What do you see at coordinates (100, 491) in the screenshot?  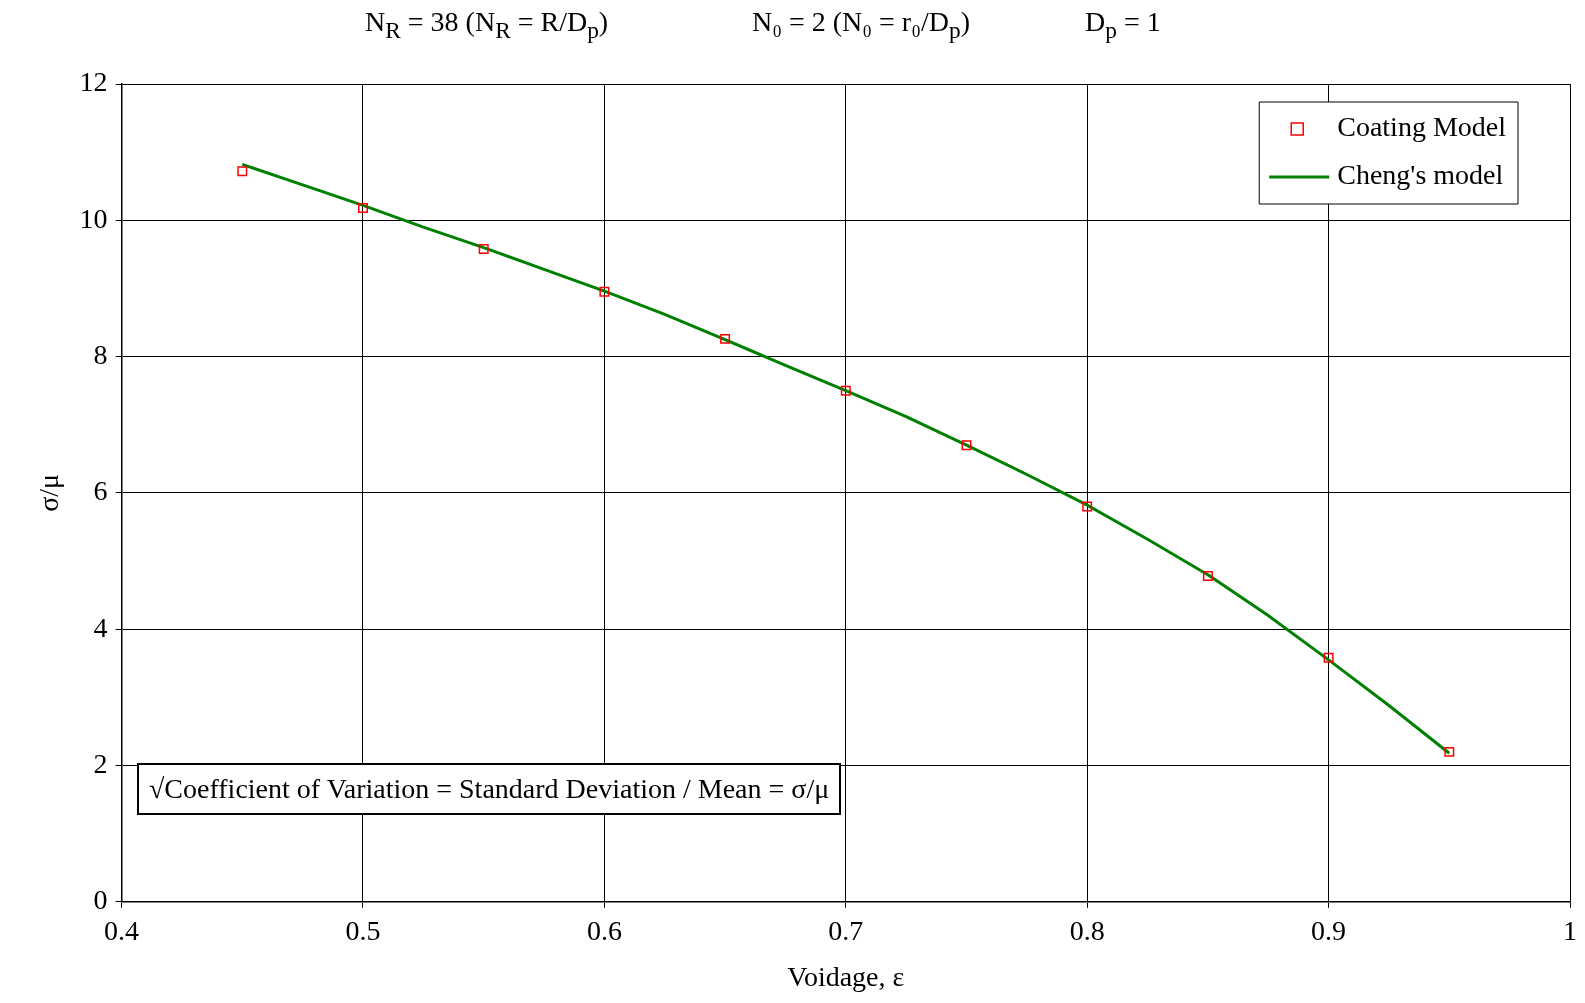 I see `y-tick-label: 6` at bounding box center [100, 491].